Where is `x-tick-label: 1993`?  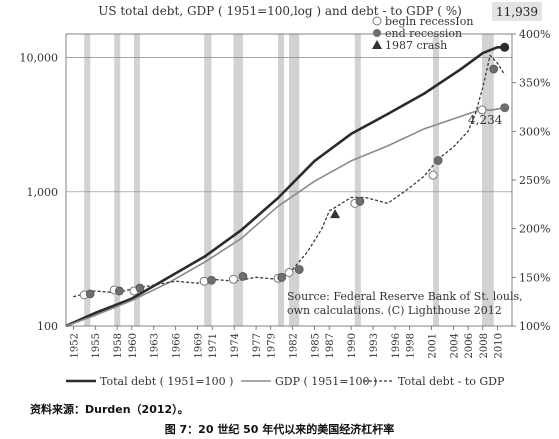
x-tick-label: 1993 is located at coordinates (374, 345).